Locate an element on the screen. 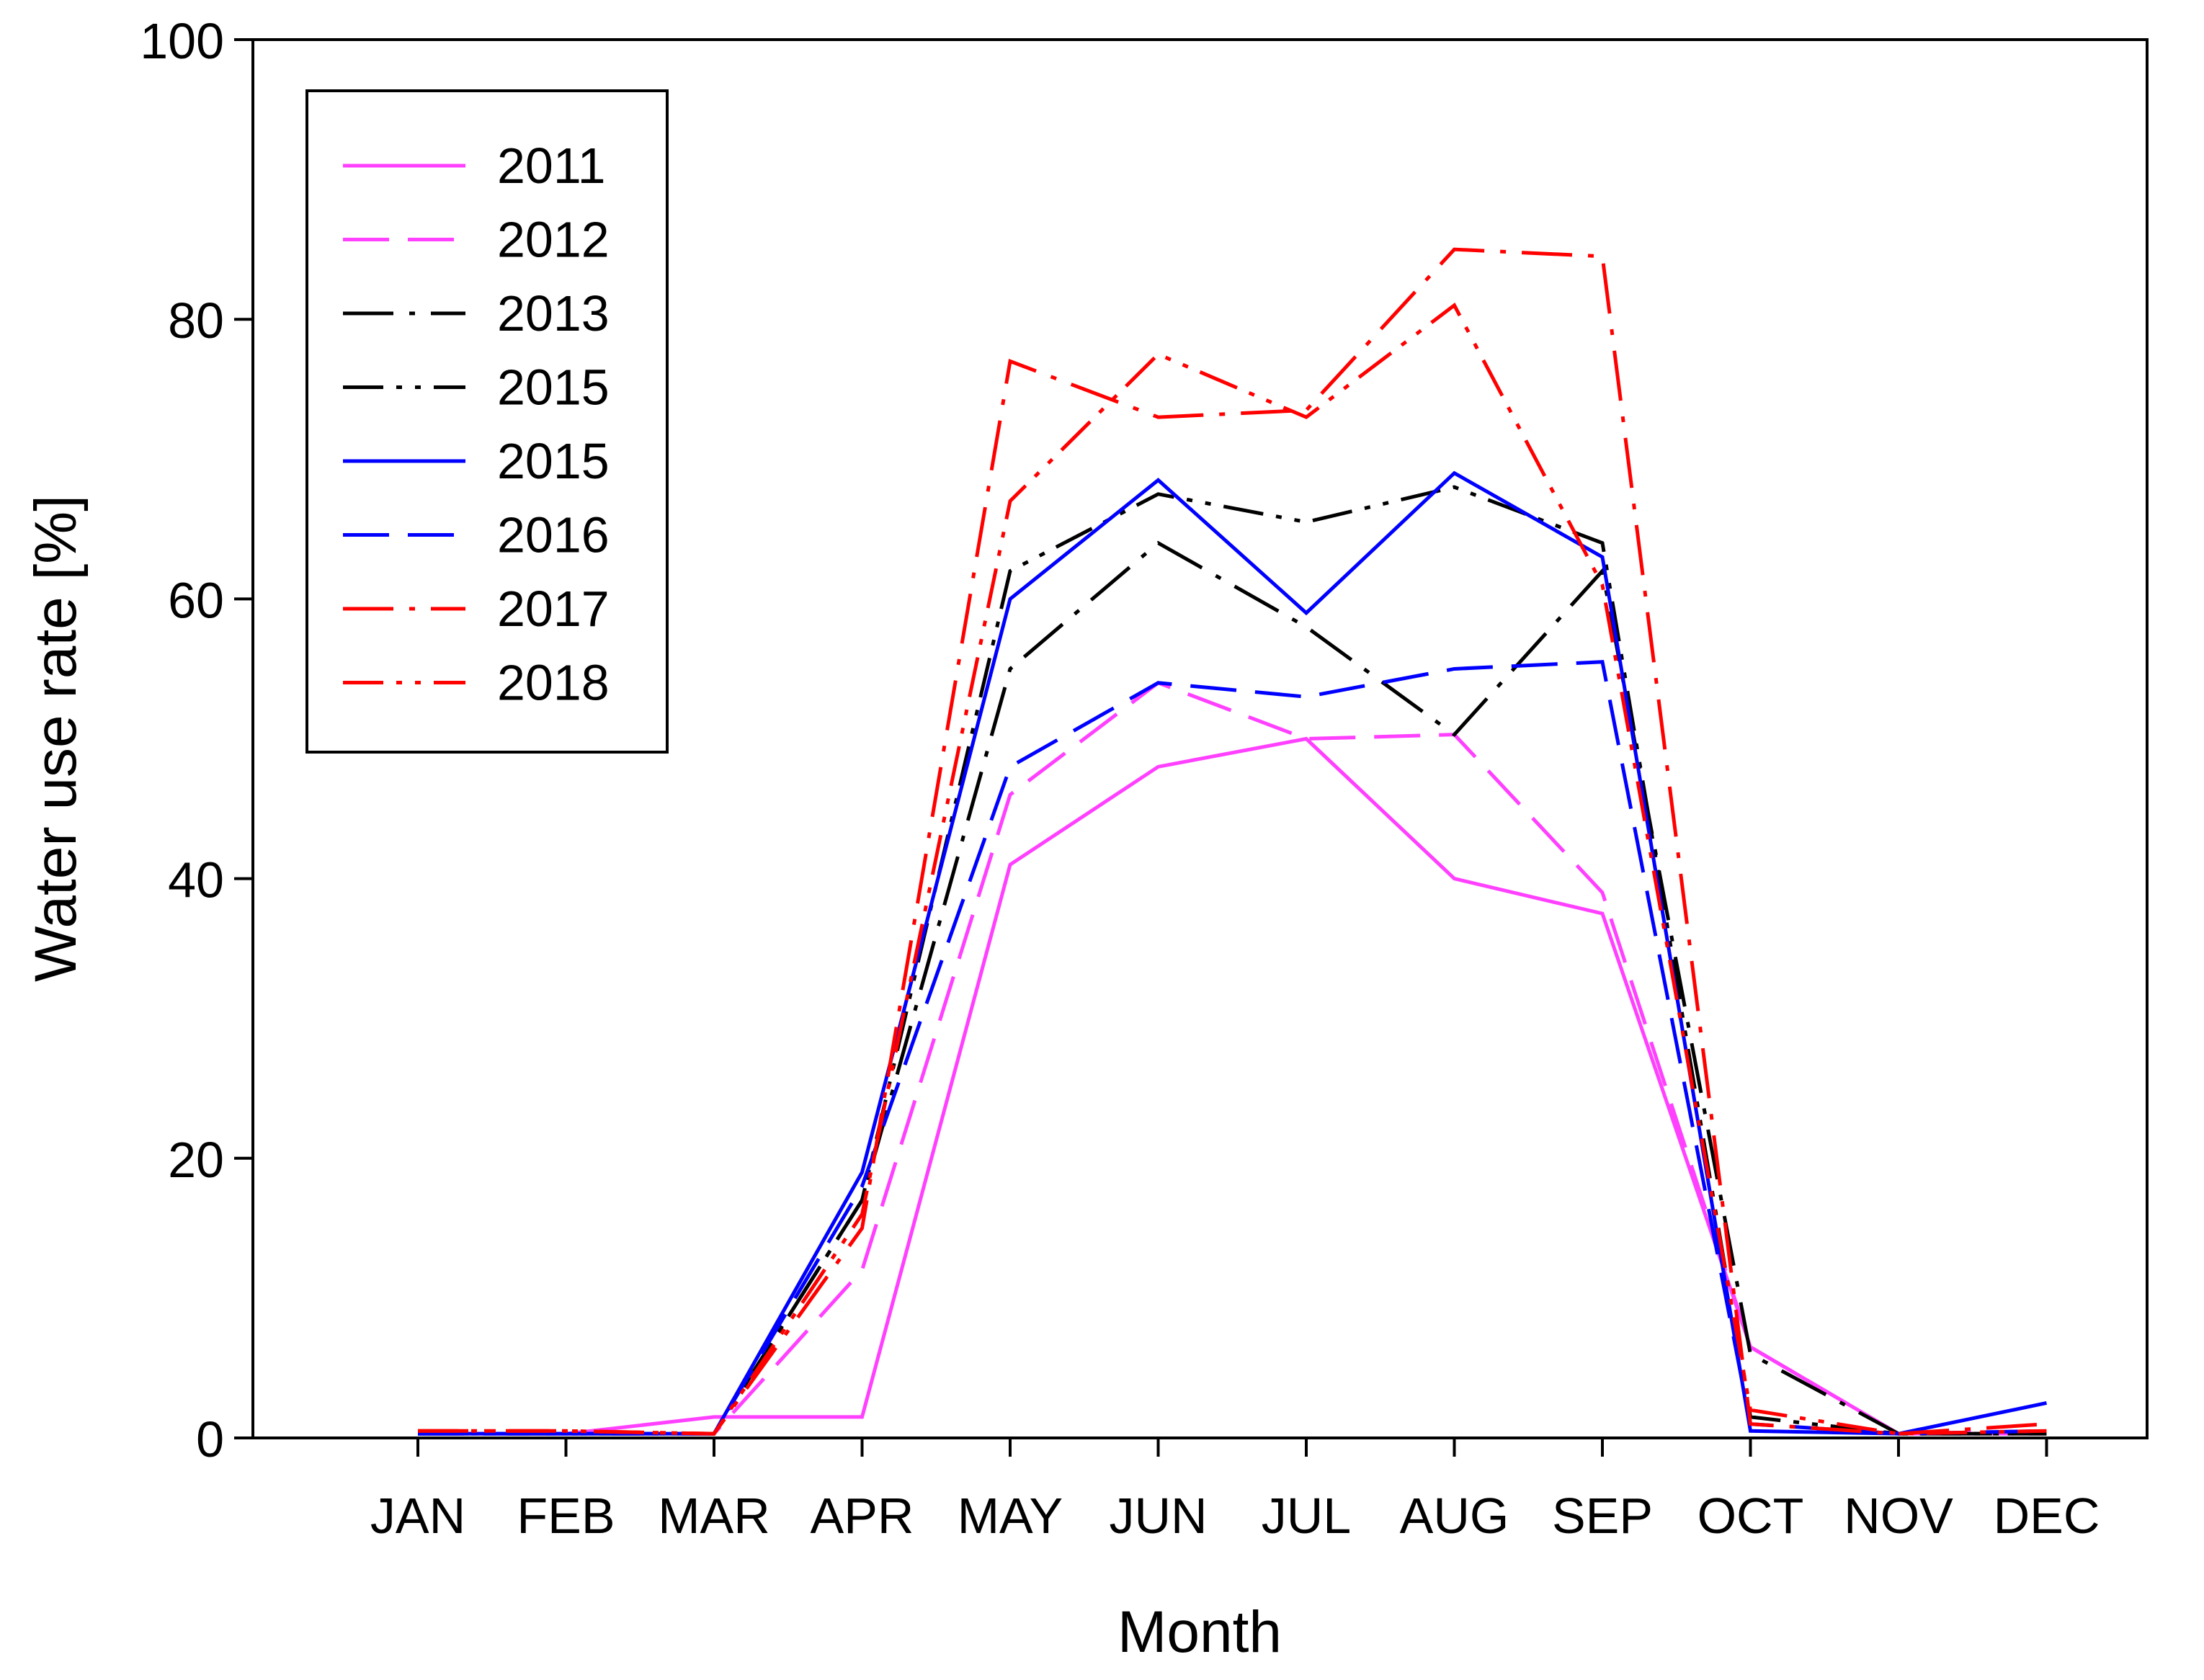 The width and height of the screenshot is (2204, 1680). y-tick-label: 0 is located at coordinates (210, 1439).